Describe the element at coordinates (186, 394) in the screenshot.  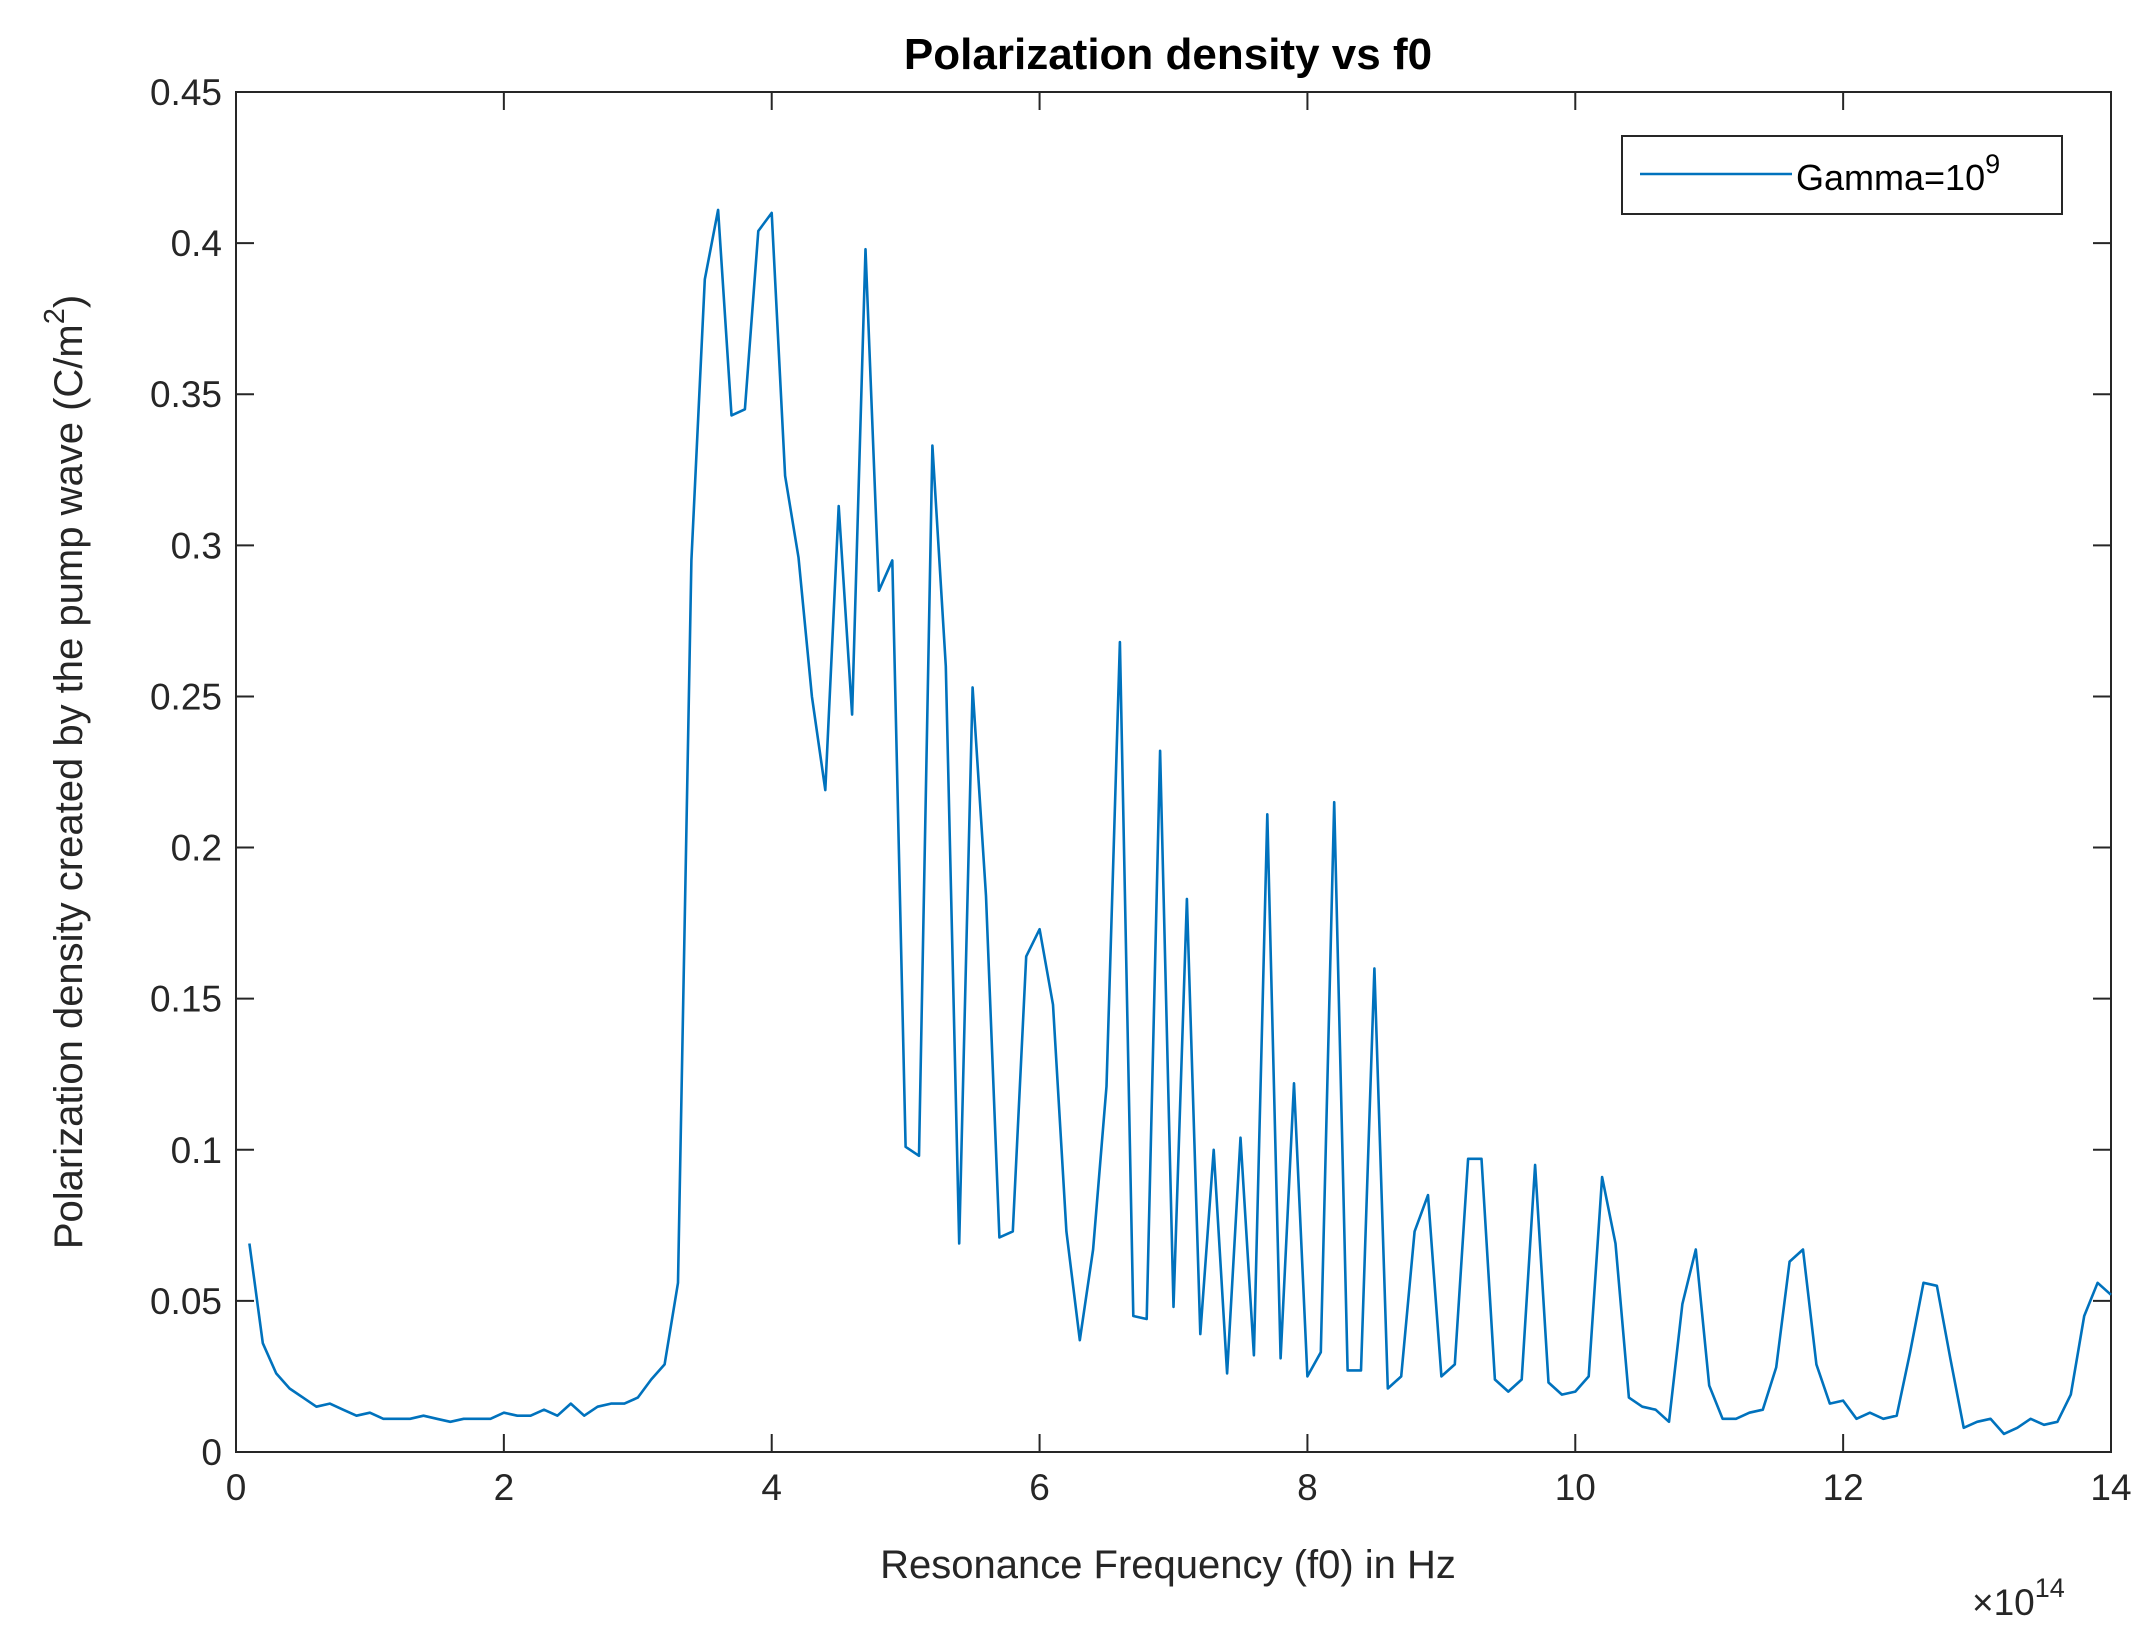
I see `y-tick-label: 0.35` at that location.